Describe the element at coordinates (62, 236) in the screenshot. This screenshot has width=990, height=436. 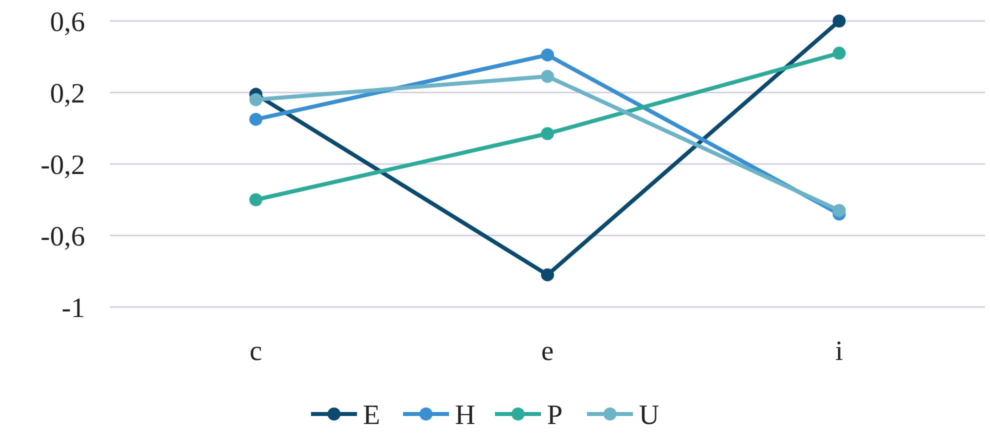
I see `y-tick-label: -0,6` at that location.